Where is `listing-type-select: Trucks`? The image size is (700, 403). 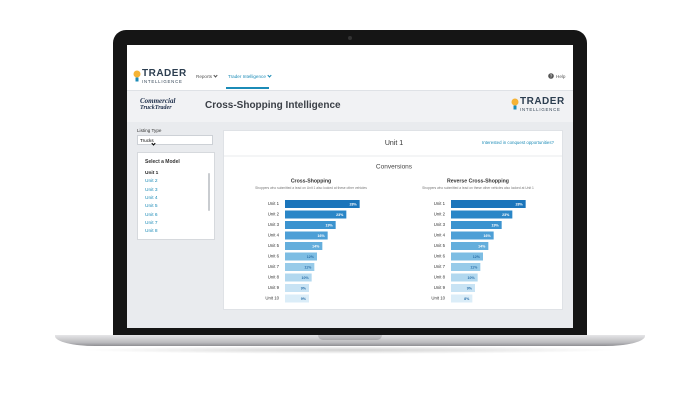
listing-type-select: Trucks is located at coordinates (175, 140).